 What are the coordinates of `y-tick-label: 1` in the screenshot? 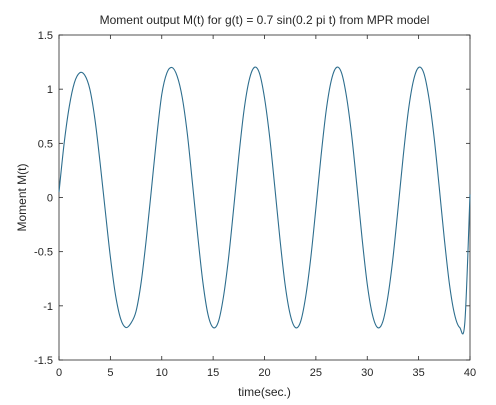 It's located at (50, 90).